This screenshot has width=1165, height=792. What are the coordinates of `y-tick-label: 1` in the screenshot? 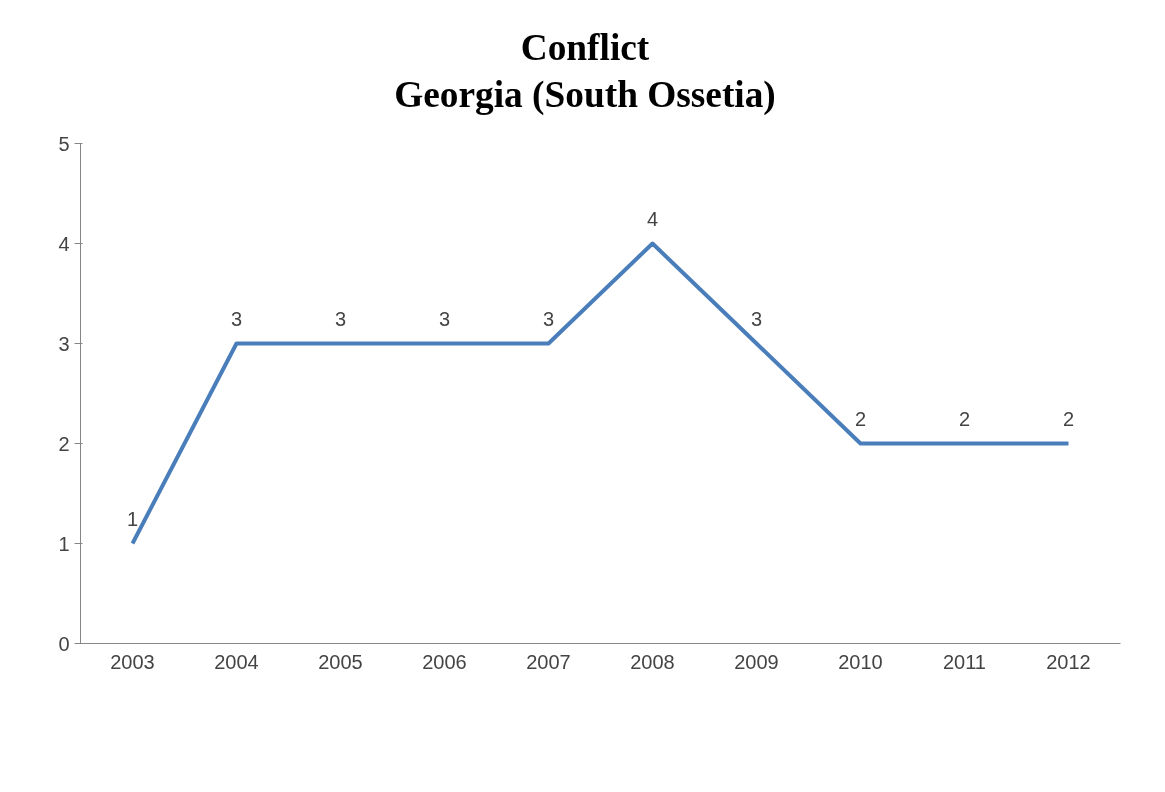 It's located at (64, 543).